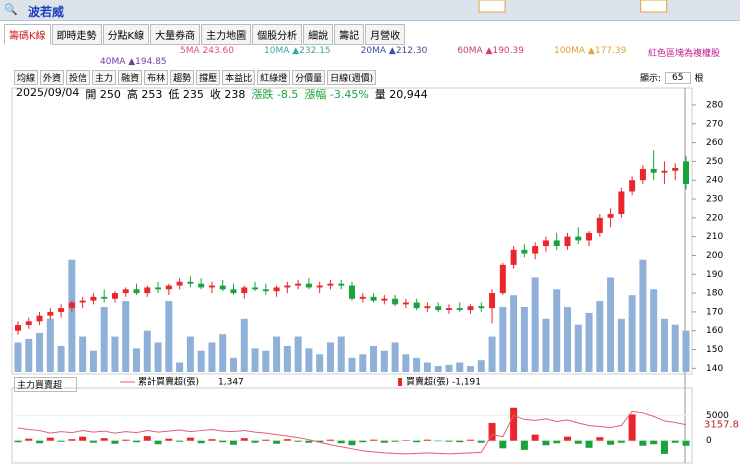 The image size is (740, 465). I want to click on close: 收 238, so click(227, 94).